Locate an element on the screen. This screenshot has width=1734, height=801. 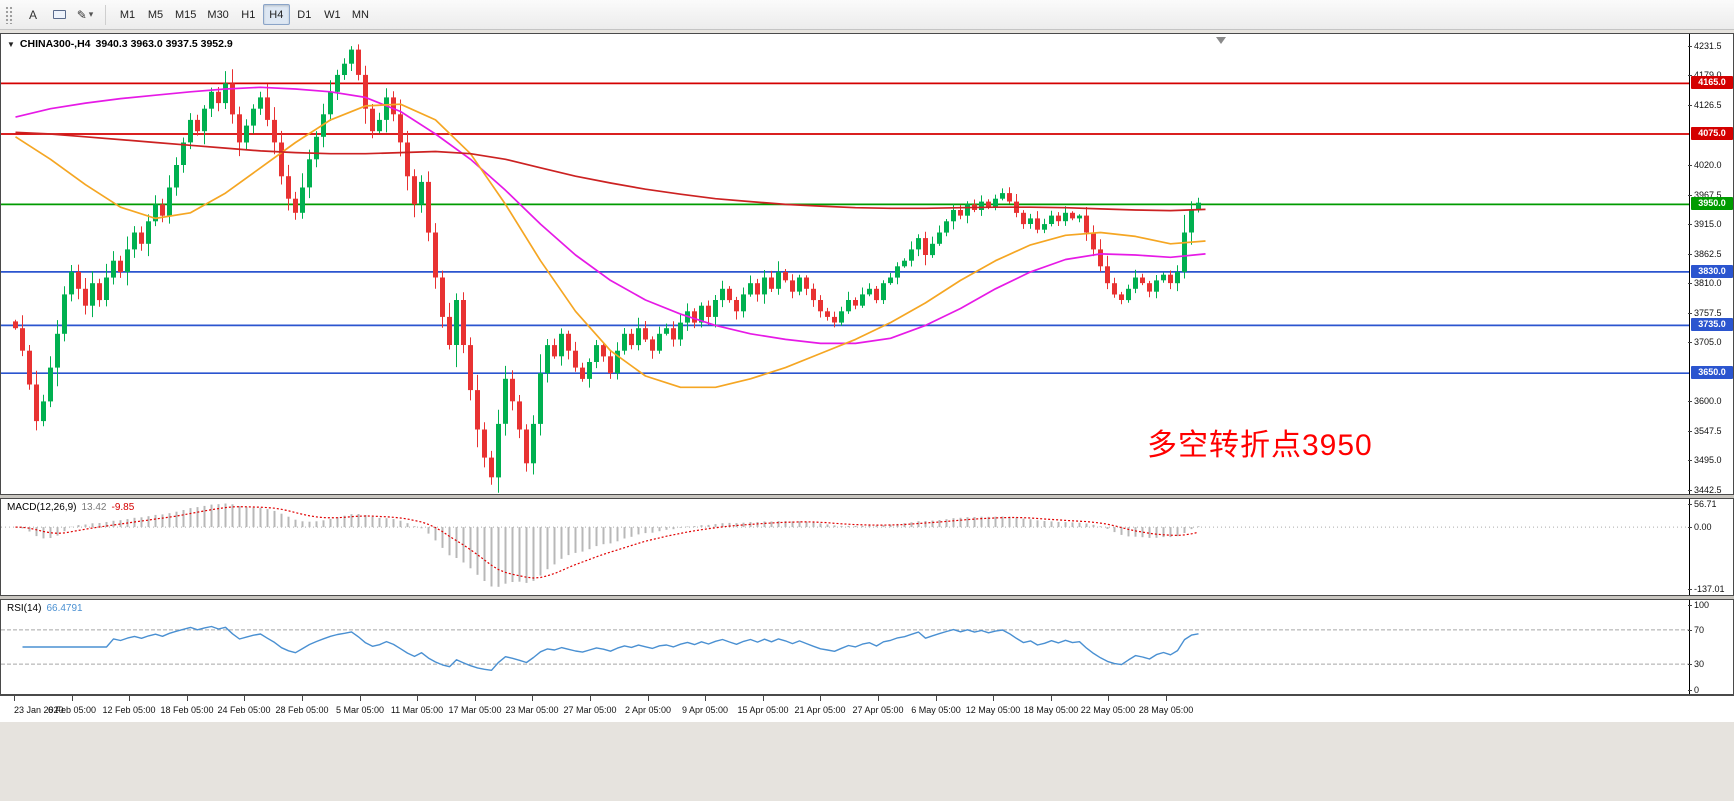
price-tick-label: 3495.0 is located at coordinates (1705, 460).